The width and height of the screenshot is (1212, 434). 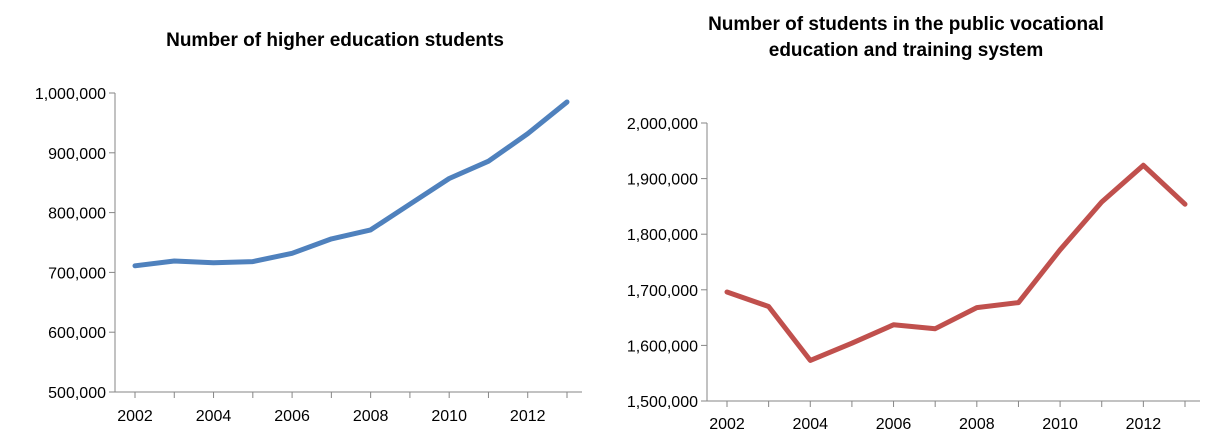 I want to click on y-tick-label: 700,000, so click(x=77, y=273).